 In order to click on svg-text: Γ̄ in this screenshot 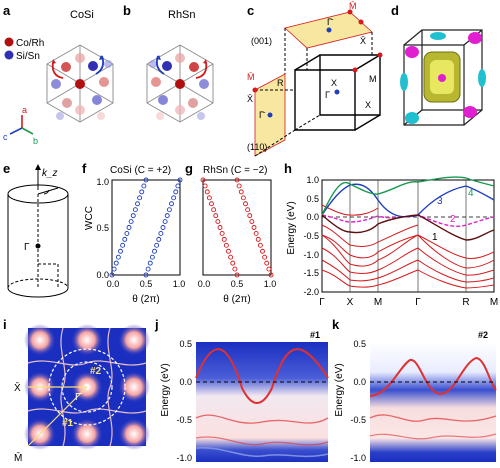, I will do `click(330, 22)`.